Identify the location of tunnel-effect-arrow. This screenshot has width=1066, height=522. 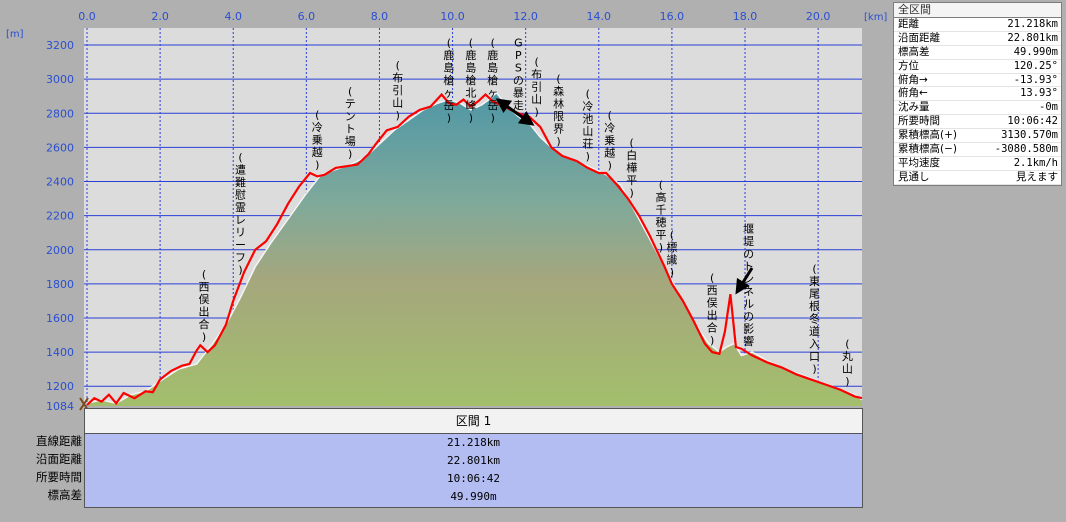
(744, 281).